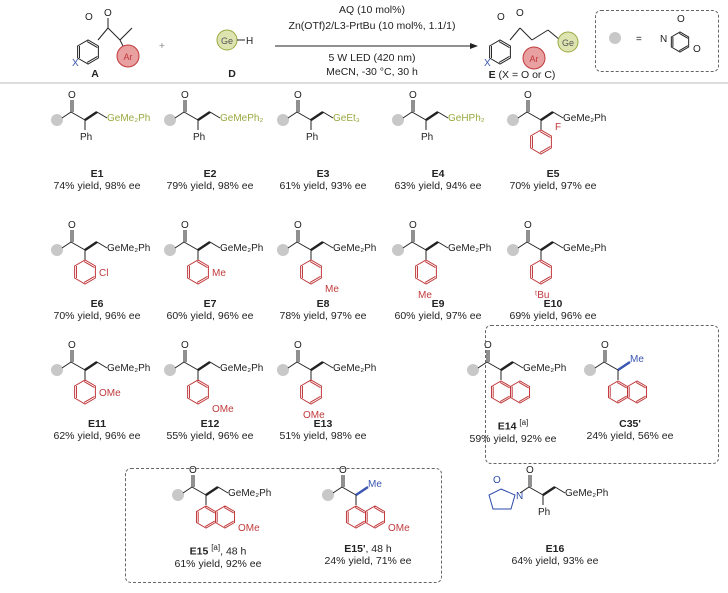 The width and height of the screenshot is (728, 593). Describe the element at coordinates (639, 39) in the screenshot. I see `equals-sign: =` at that location.